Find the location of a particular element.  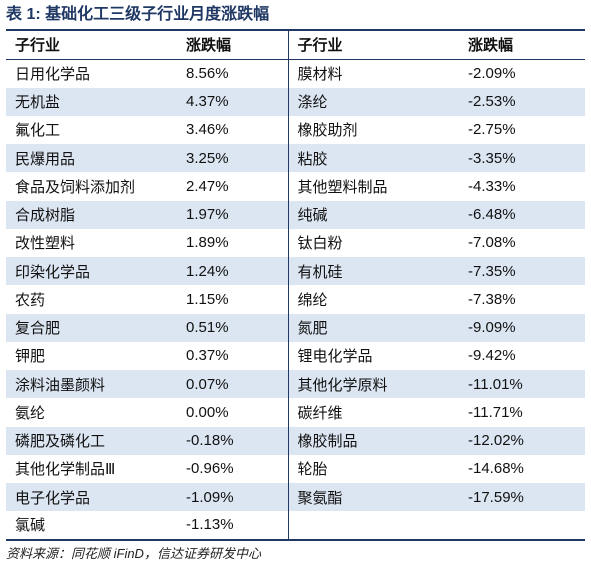

change-cell is located at coordinates (519, 526).